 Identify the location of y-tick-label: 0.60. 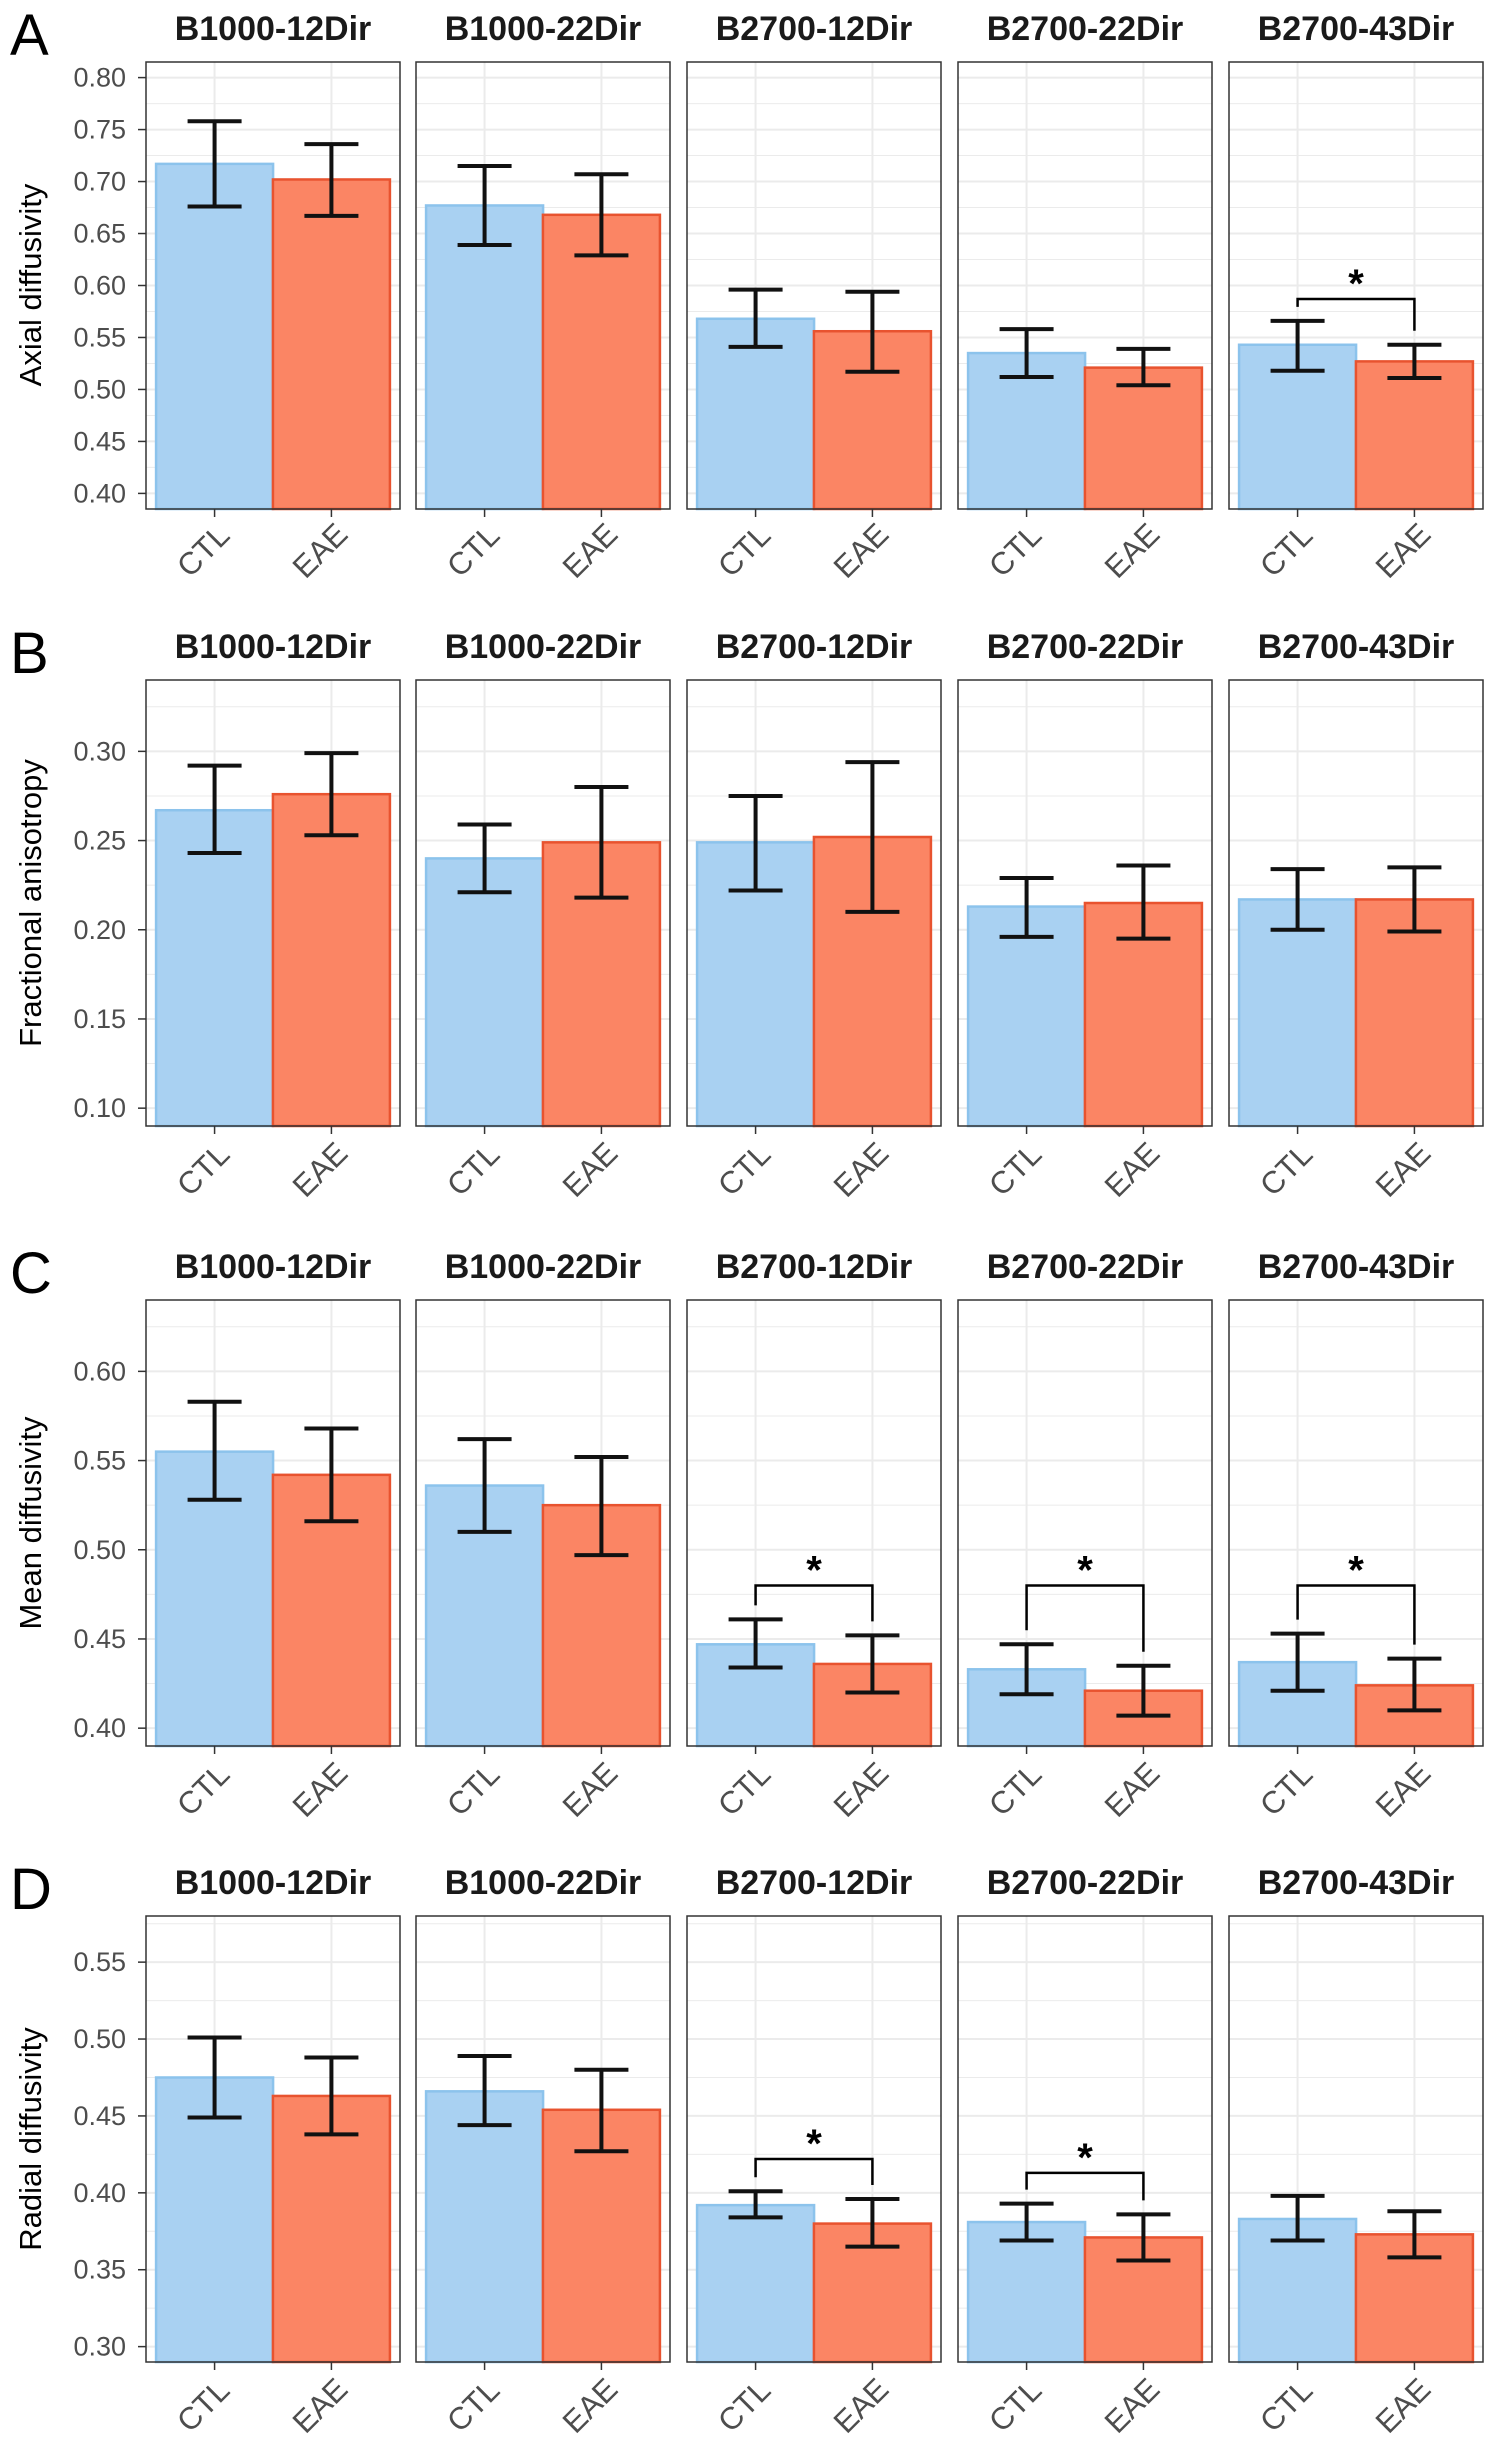
(99, 286).